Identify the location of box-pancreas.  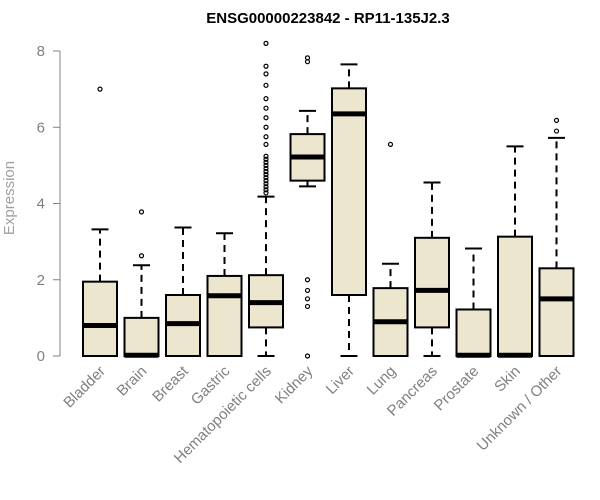
(432, 269).